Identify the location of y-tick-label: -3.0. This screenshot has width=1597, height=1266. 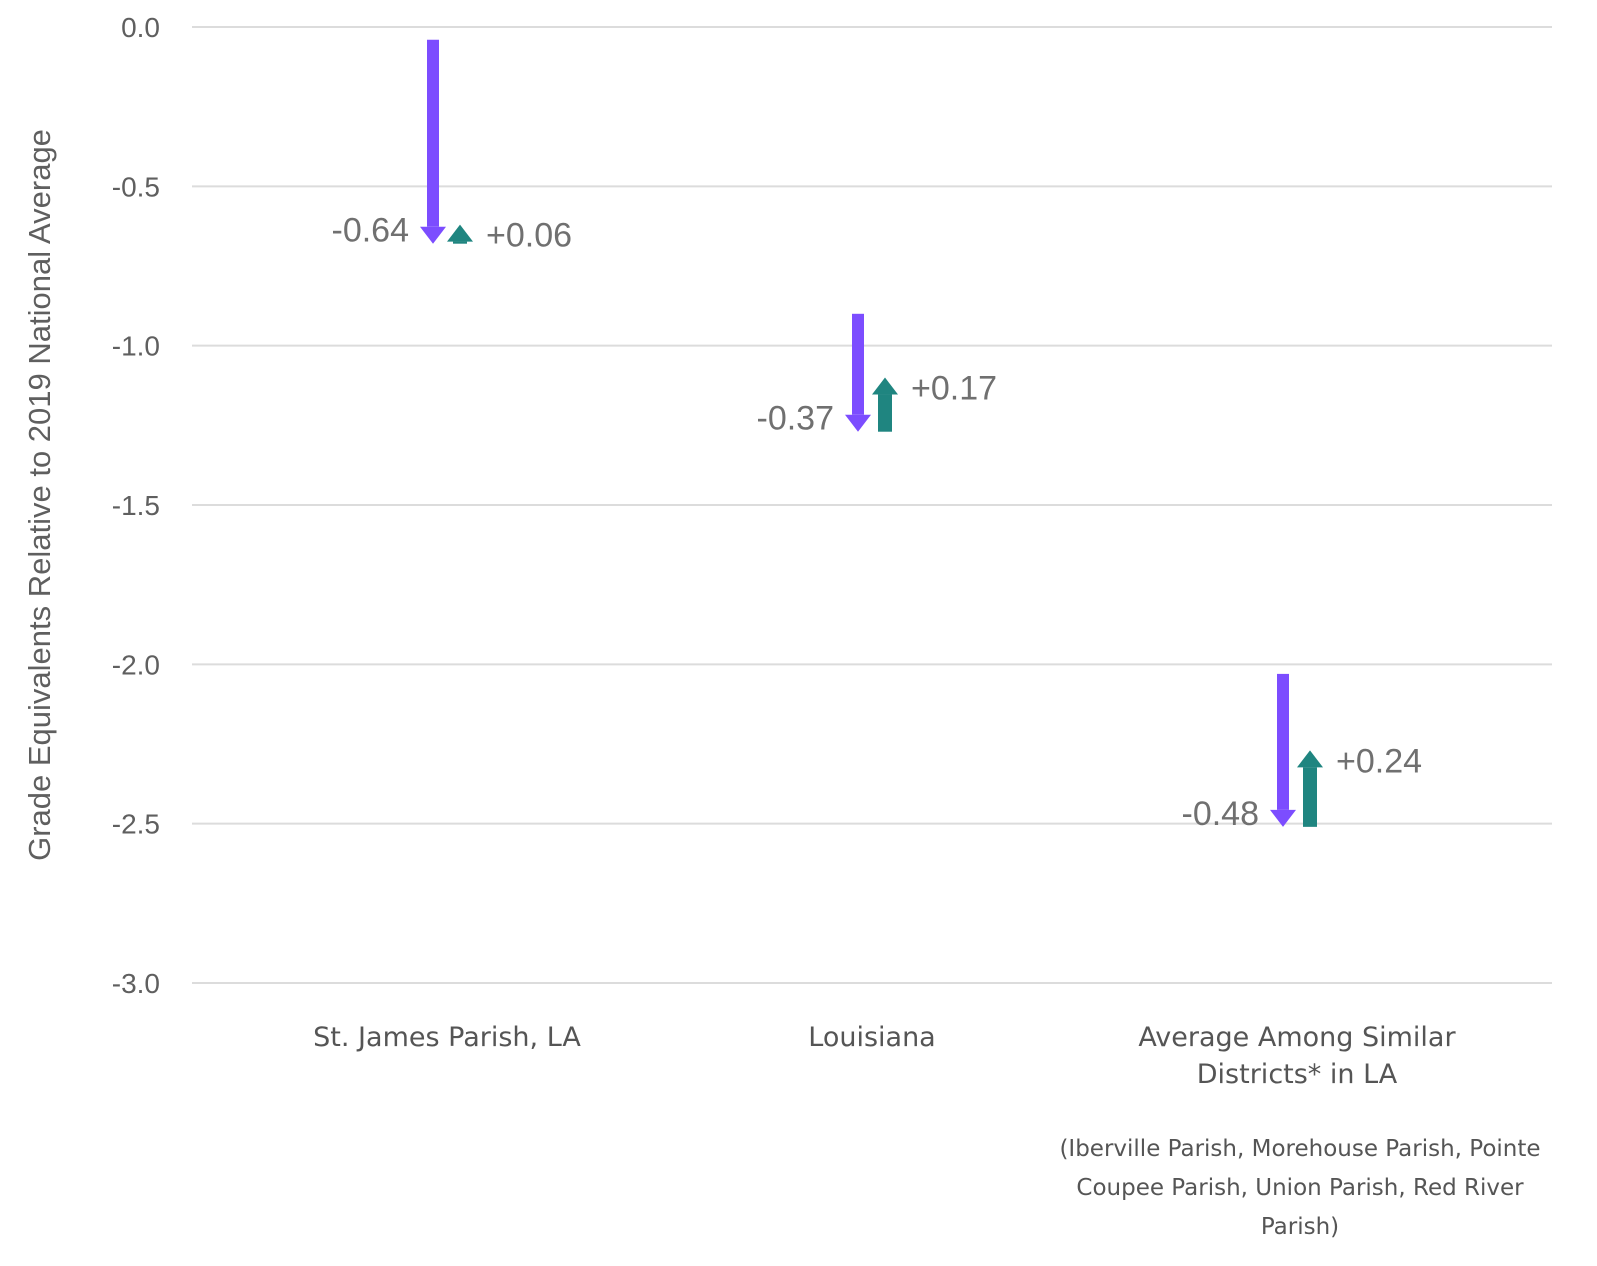
(136, 983).